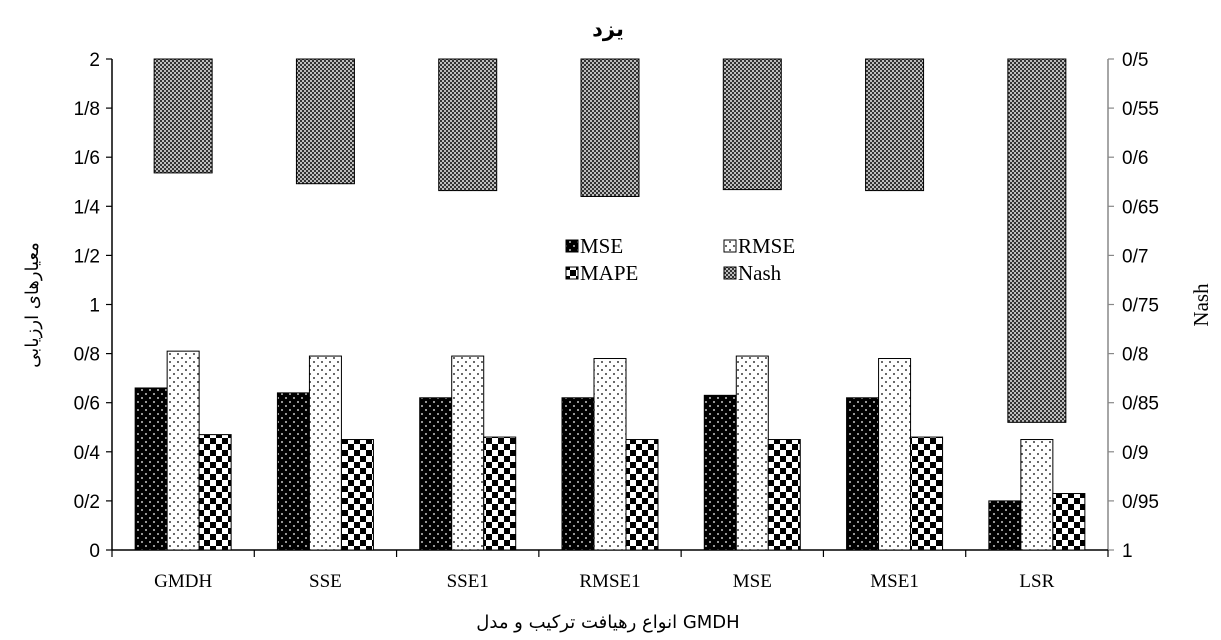 The height and width of the screenshot is (640, 1221). What do you see at coordinates (1036, 581) in the screenshot?
I see `x-tick-label: LSR` at bounding box center [1036, 581].